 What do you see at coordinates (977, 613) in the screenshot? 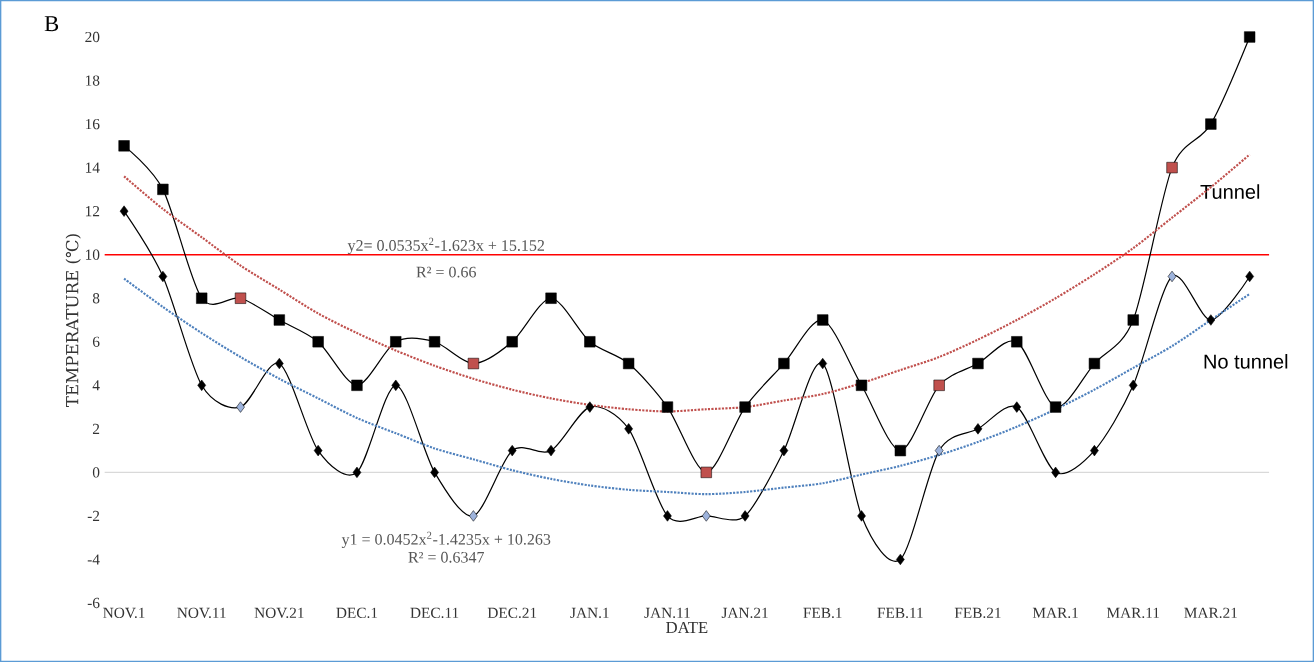
I see `x-tick-label: FEB.21` at bounding box center [977, 613].